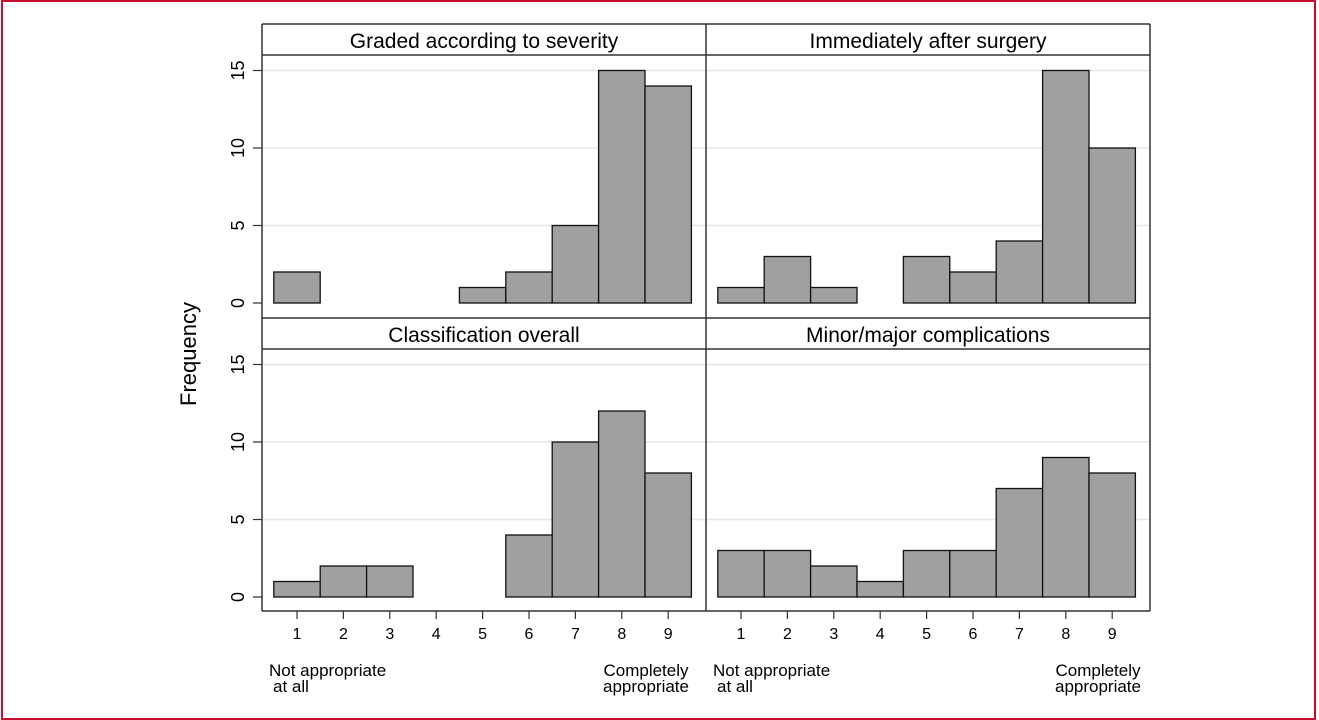 The image size is (1319, 720). Describe the element at coordinates (483, 335) in the screenshot. I see `panel-title: Classification overall` at that location.